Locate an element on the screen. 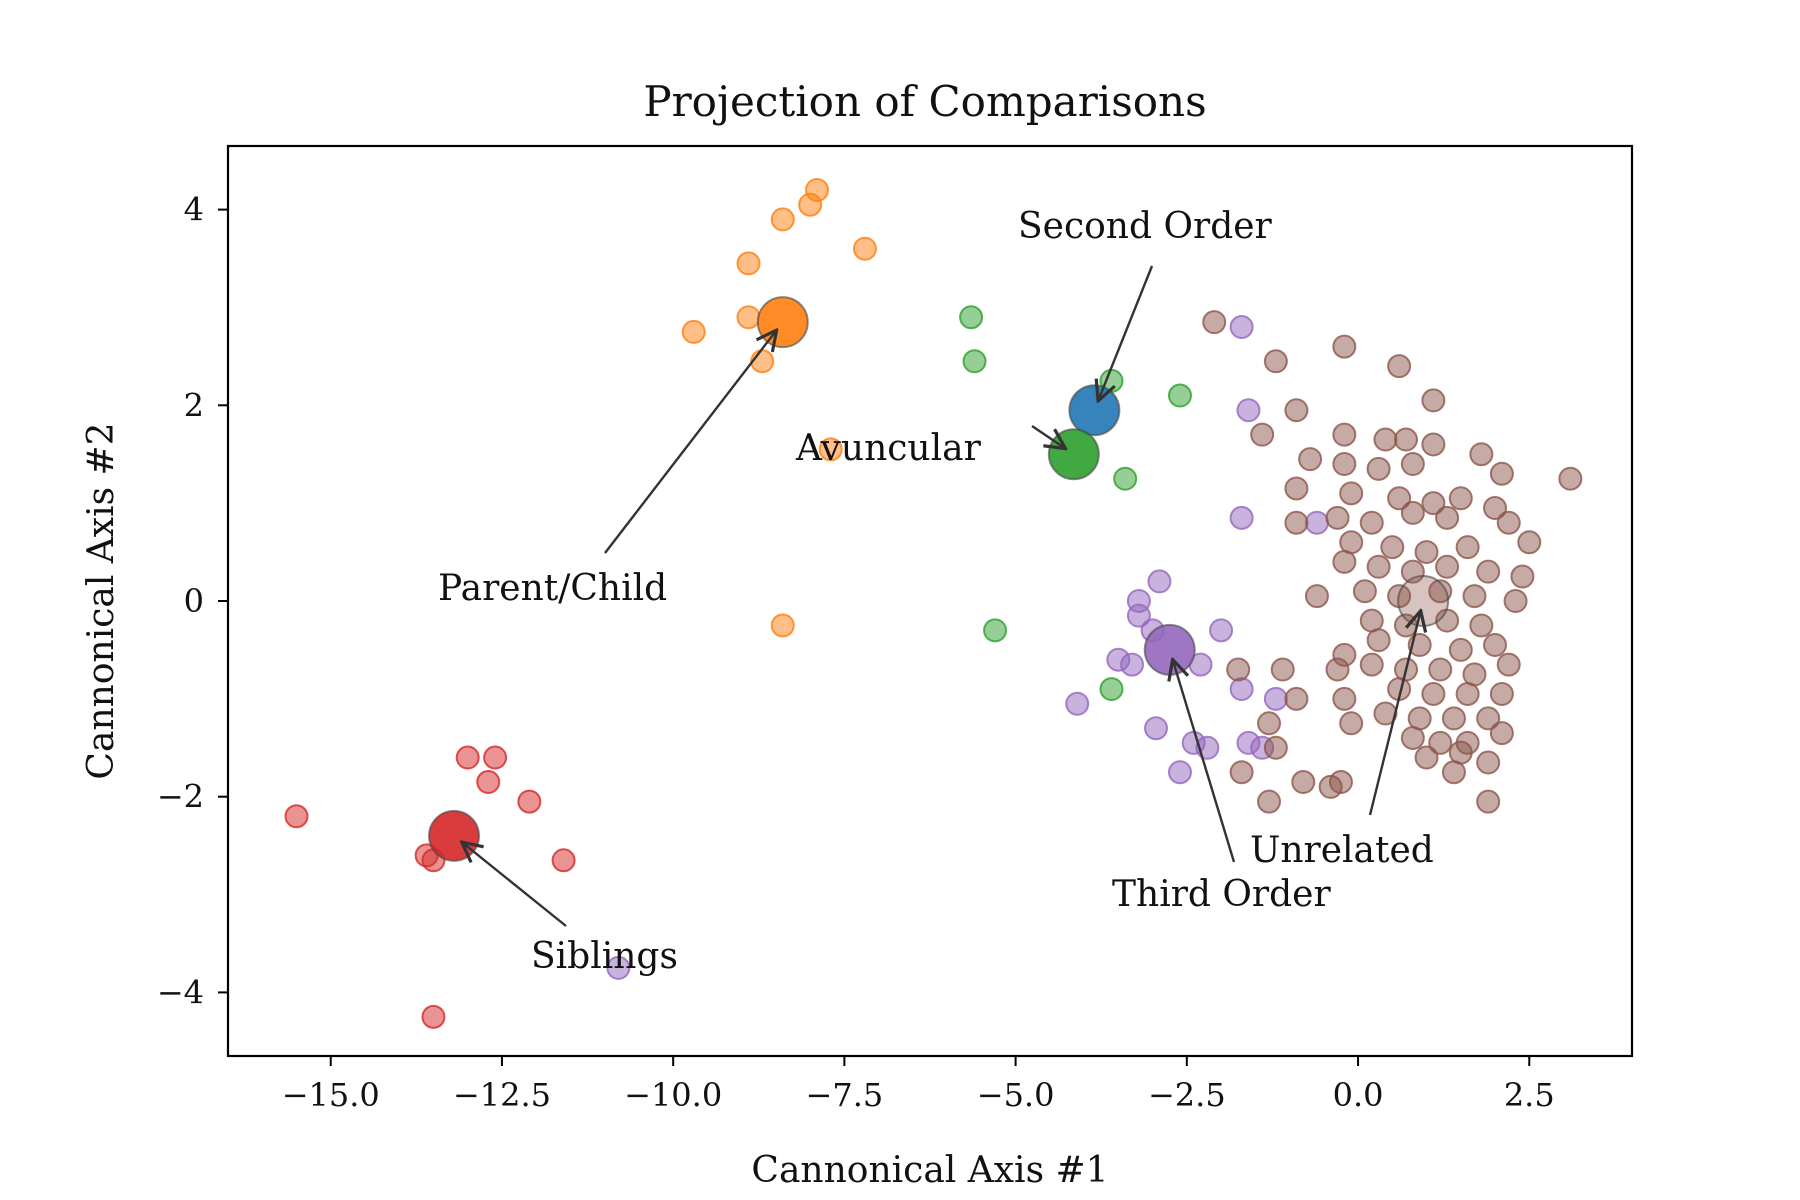 The image size is (1800, 1200). x-tick-label: 2.5 is located at coordinates (1529, 1095).